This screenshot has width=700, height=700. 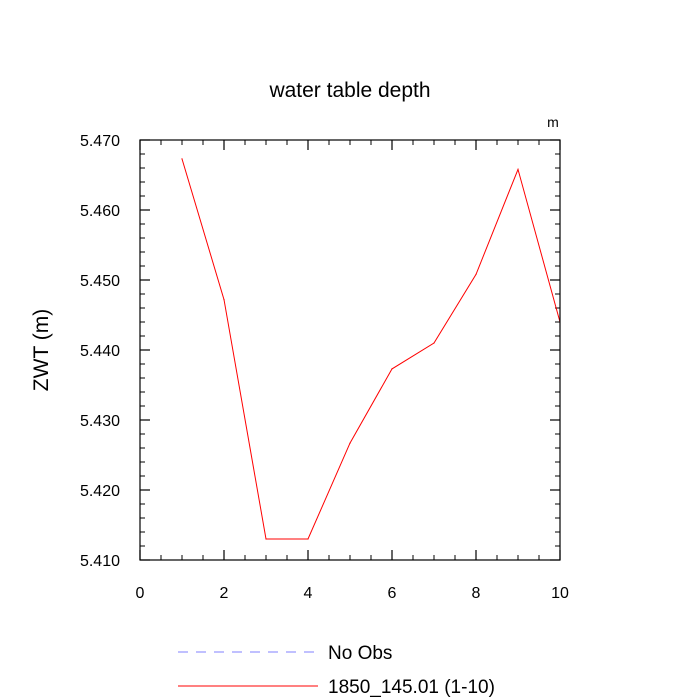 What do you see at coordinates (360, 653) in the screenshot?
I see `legend-label: No Obs` at bounding box center [360, 653].